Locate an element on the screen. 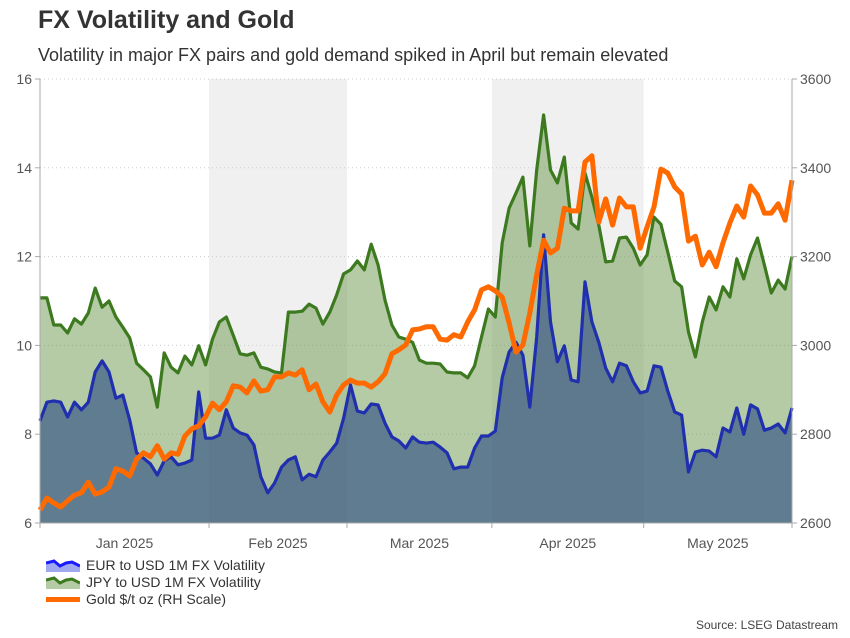 This screenshot has height=638, width=850. legend-item-jpy: JPY to USD 1M FX Volatility is located at coordinates (155, 581).